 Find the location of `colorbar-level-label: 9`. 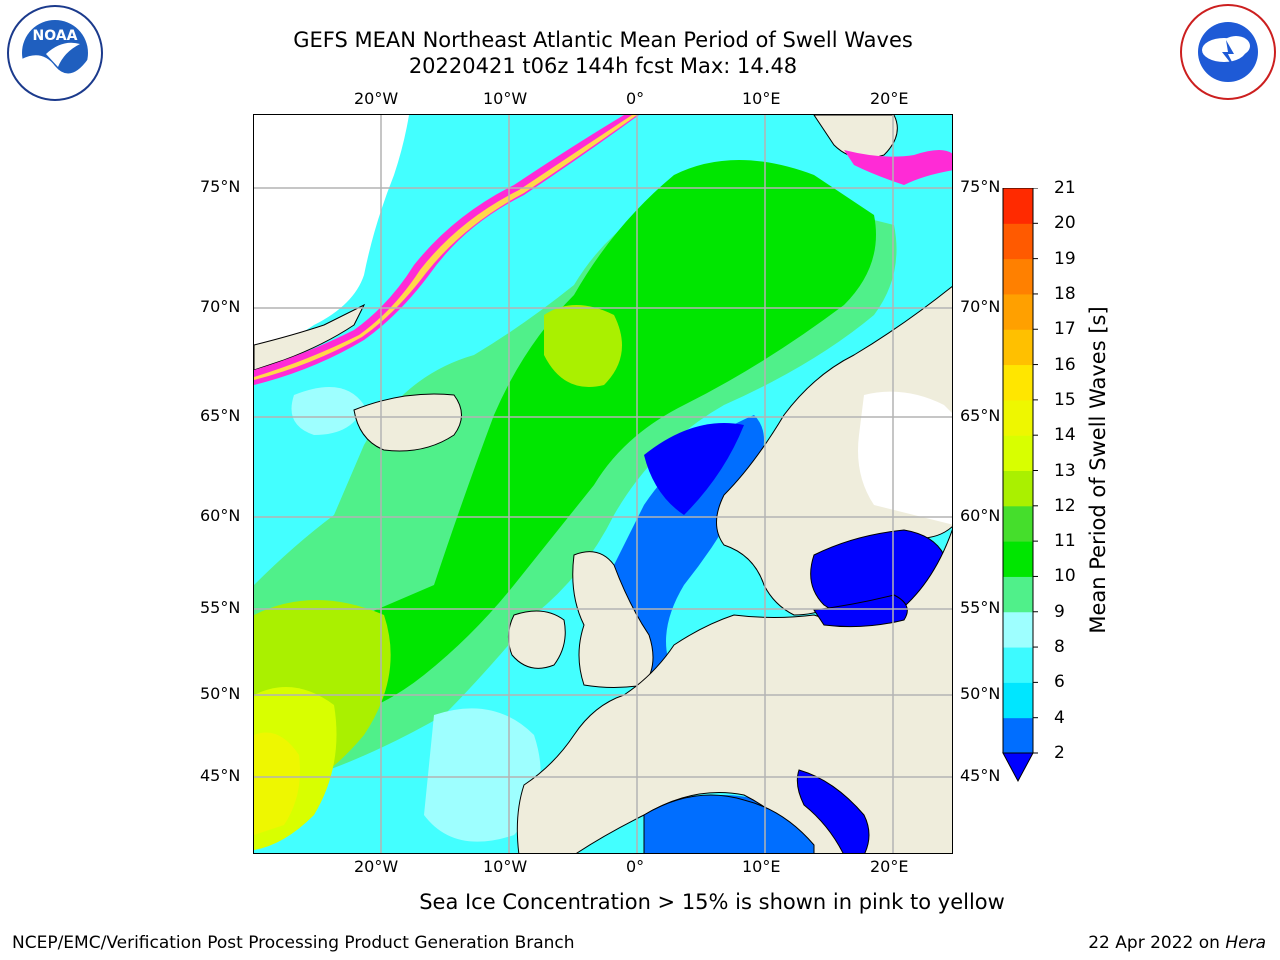

colorbar-level-label: 9 is located at coordinates (1059, 611).